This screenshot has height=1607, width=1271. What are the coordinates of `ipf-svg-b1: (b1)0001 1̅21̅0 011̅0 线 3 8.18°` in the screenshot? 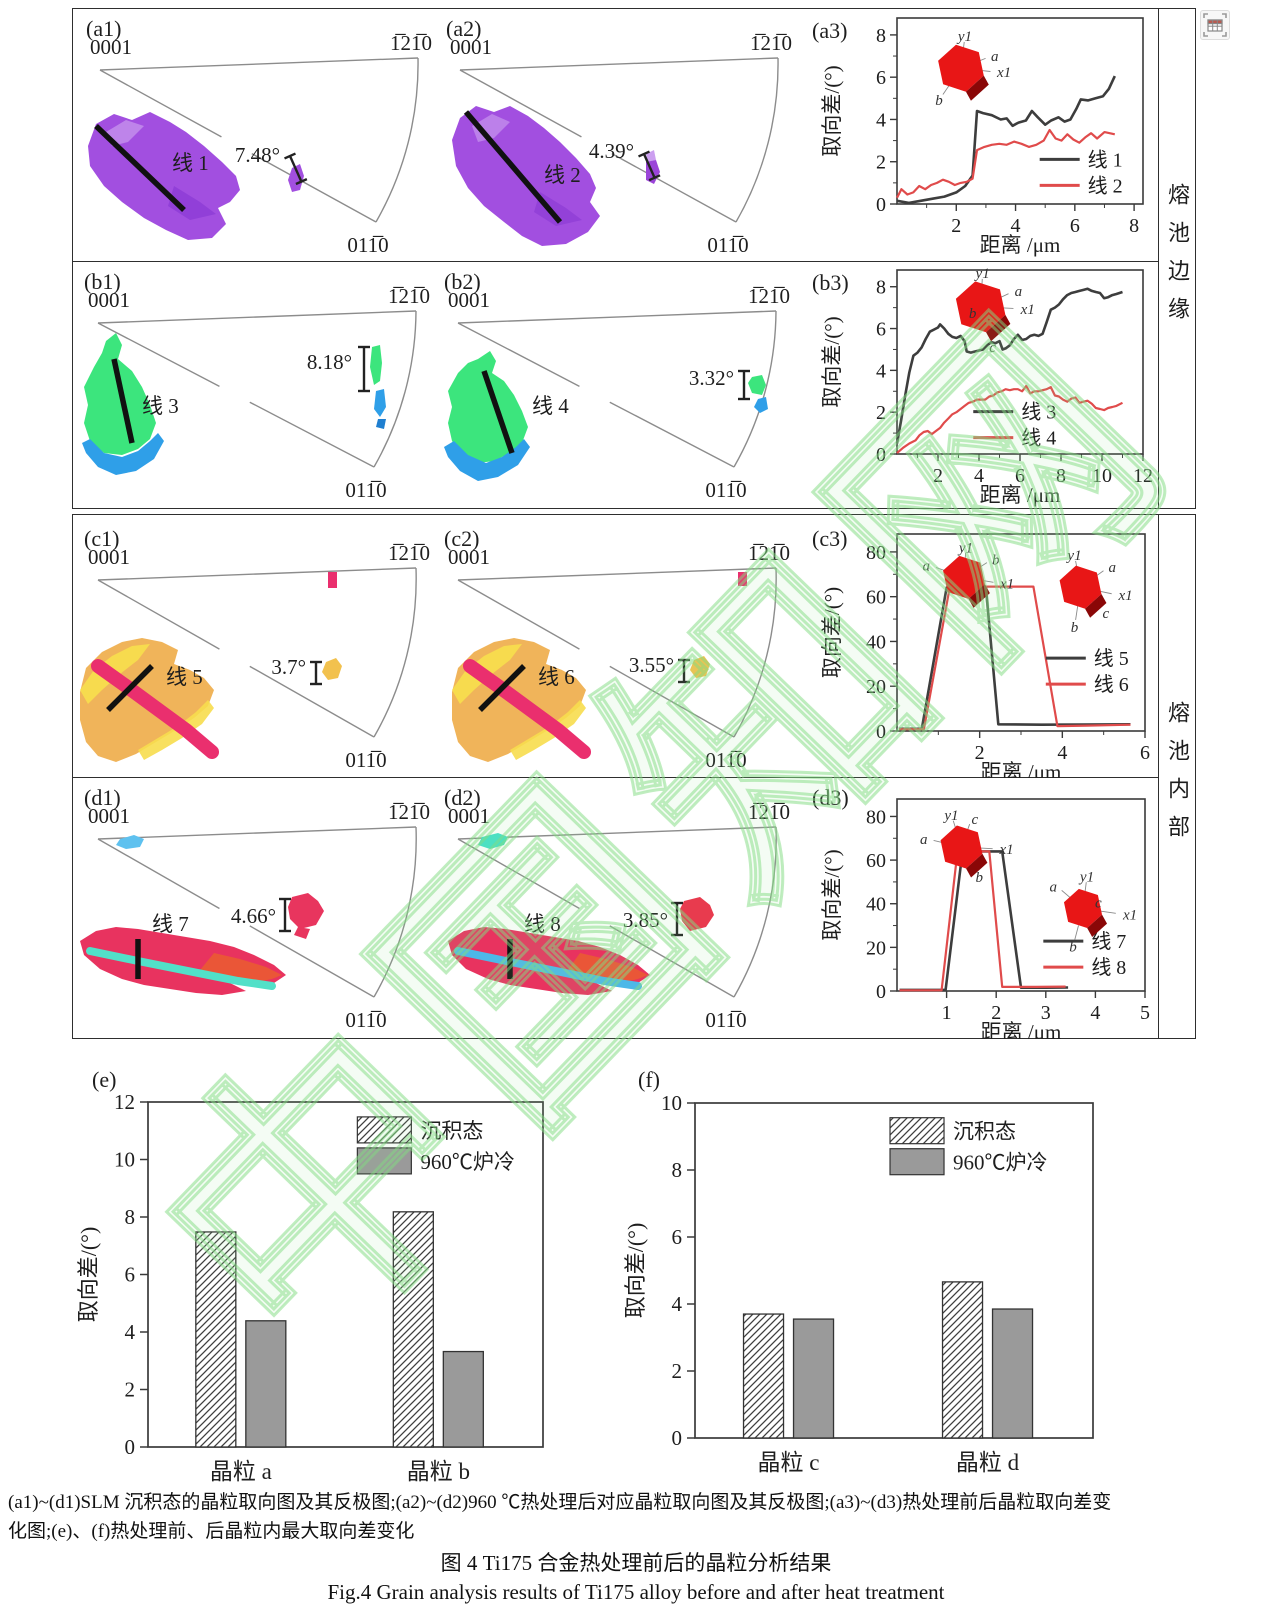 It's located at (256, 385).